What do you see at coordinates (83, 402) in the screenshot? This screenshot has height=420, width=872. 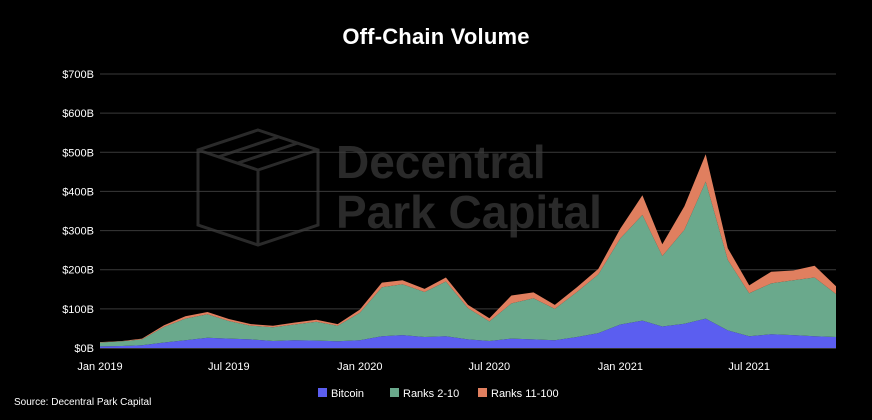 I see `source-note: Source: Decentral Park Capital` at bounding box center [83, 402].